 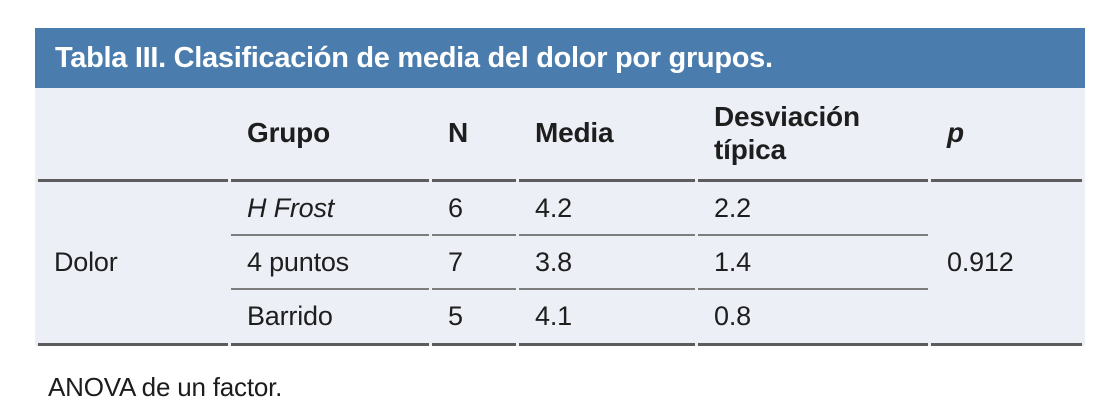 I want to click on cell-n-2: 5, so click(x=474, y=318).